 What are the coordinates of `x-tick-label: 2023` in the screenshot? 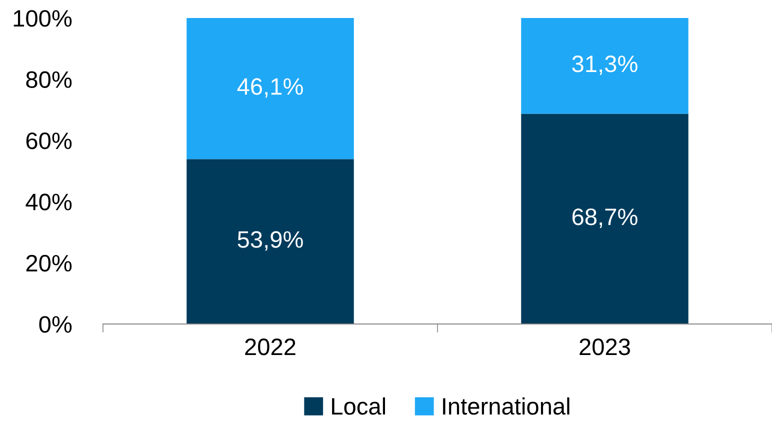 It's located at (605, 347).